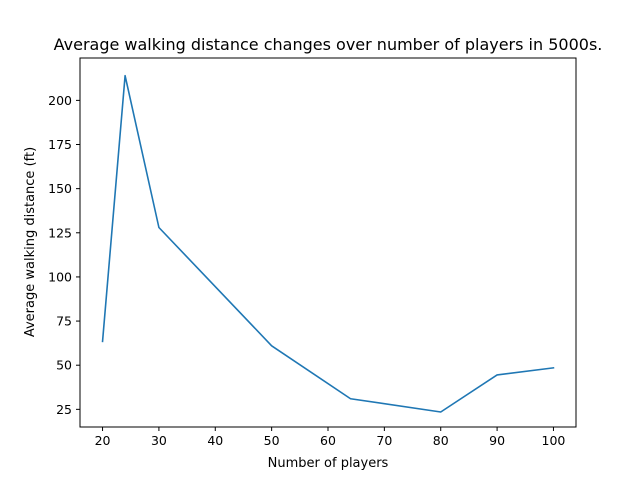 The width and height of the screenshot is (640, 480). What do you see at coordinates (30, 242) in the screenshot?
I see `y-axis-label: Average walking distance (ft)` at bounding box center [30, 242].